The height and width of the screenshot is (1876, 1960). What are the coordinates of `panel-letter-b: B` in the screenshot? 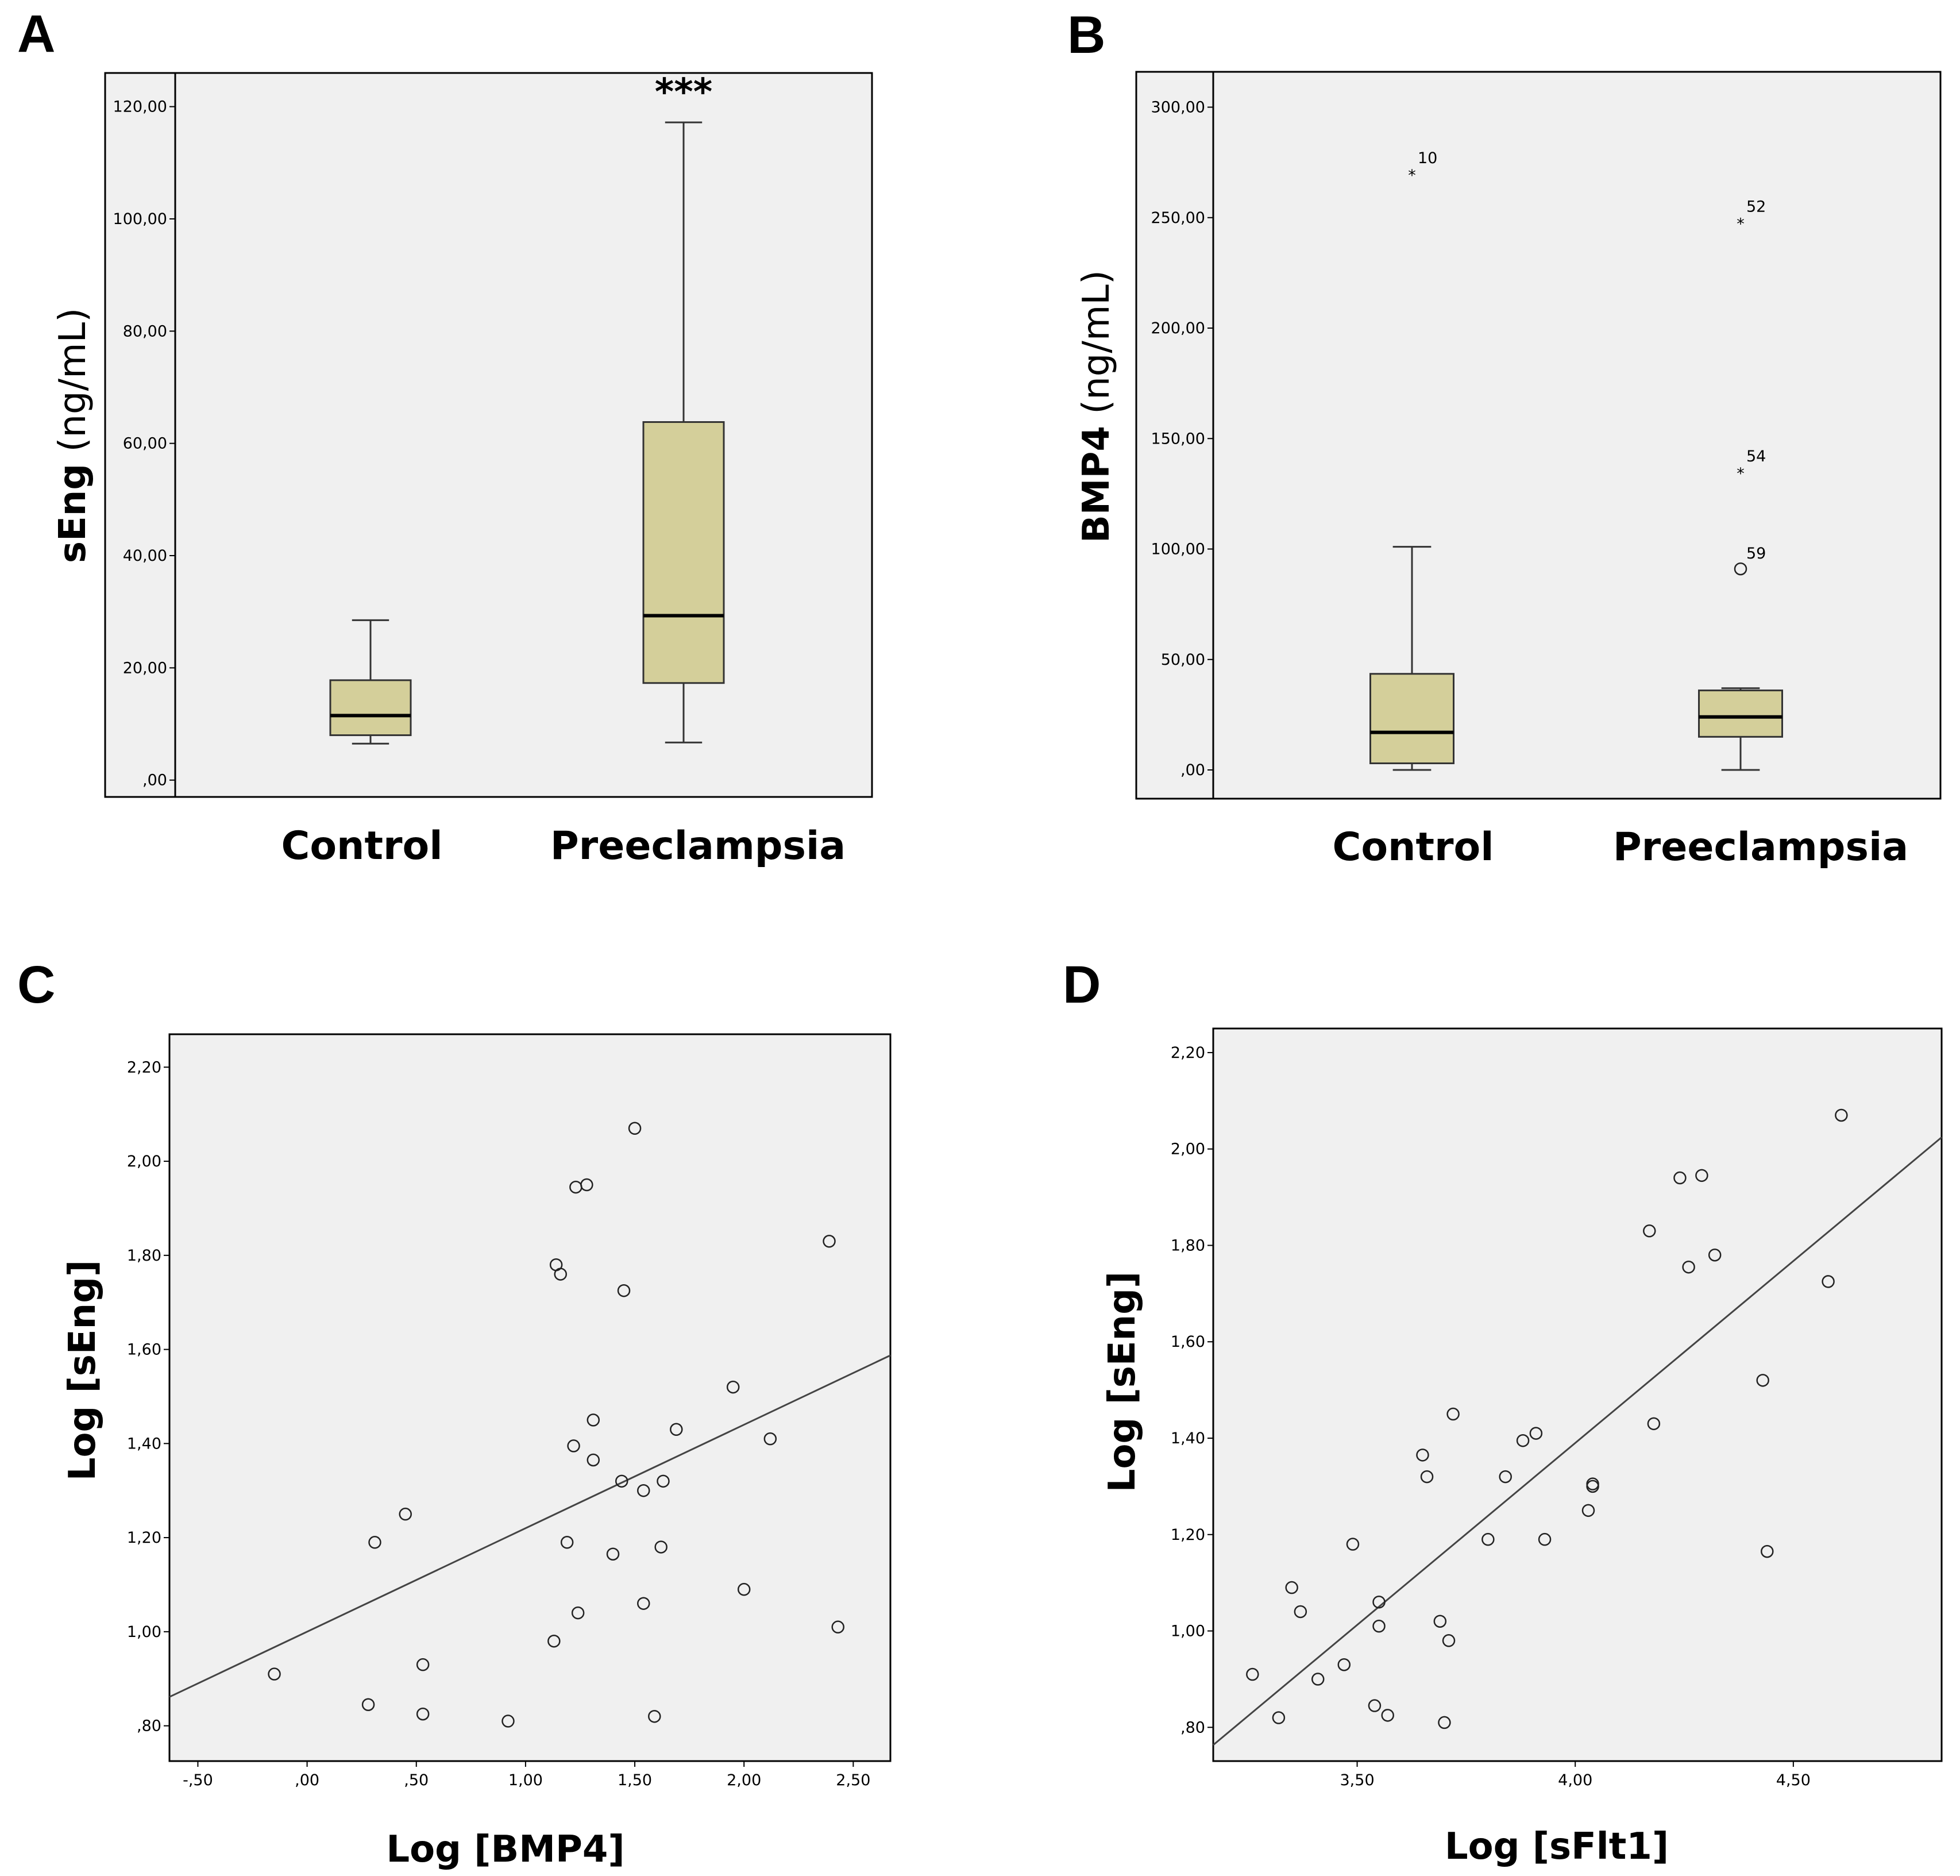 It's located at (1086, 35).